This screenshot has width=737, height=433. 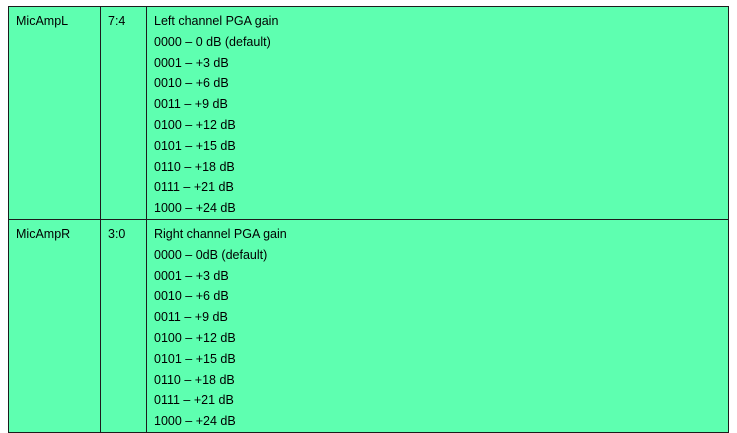 I want to click on field-name-cell: MicAmpR, so click(x=54, y=325).